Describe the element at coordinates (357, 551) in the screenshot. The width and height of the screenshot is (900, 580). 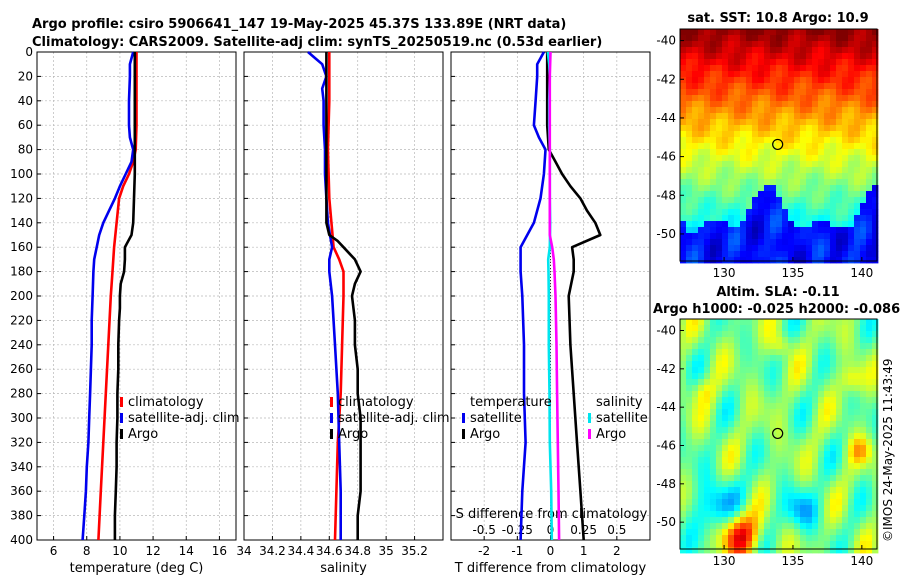
I see `x-tick-label: 34.8` at that location.